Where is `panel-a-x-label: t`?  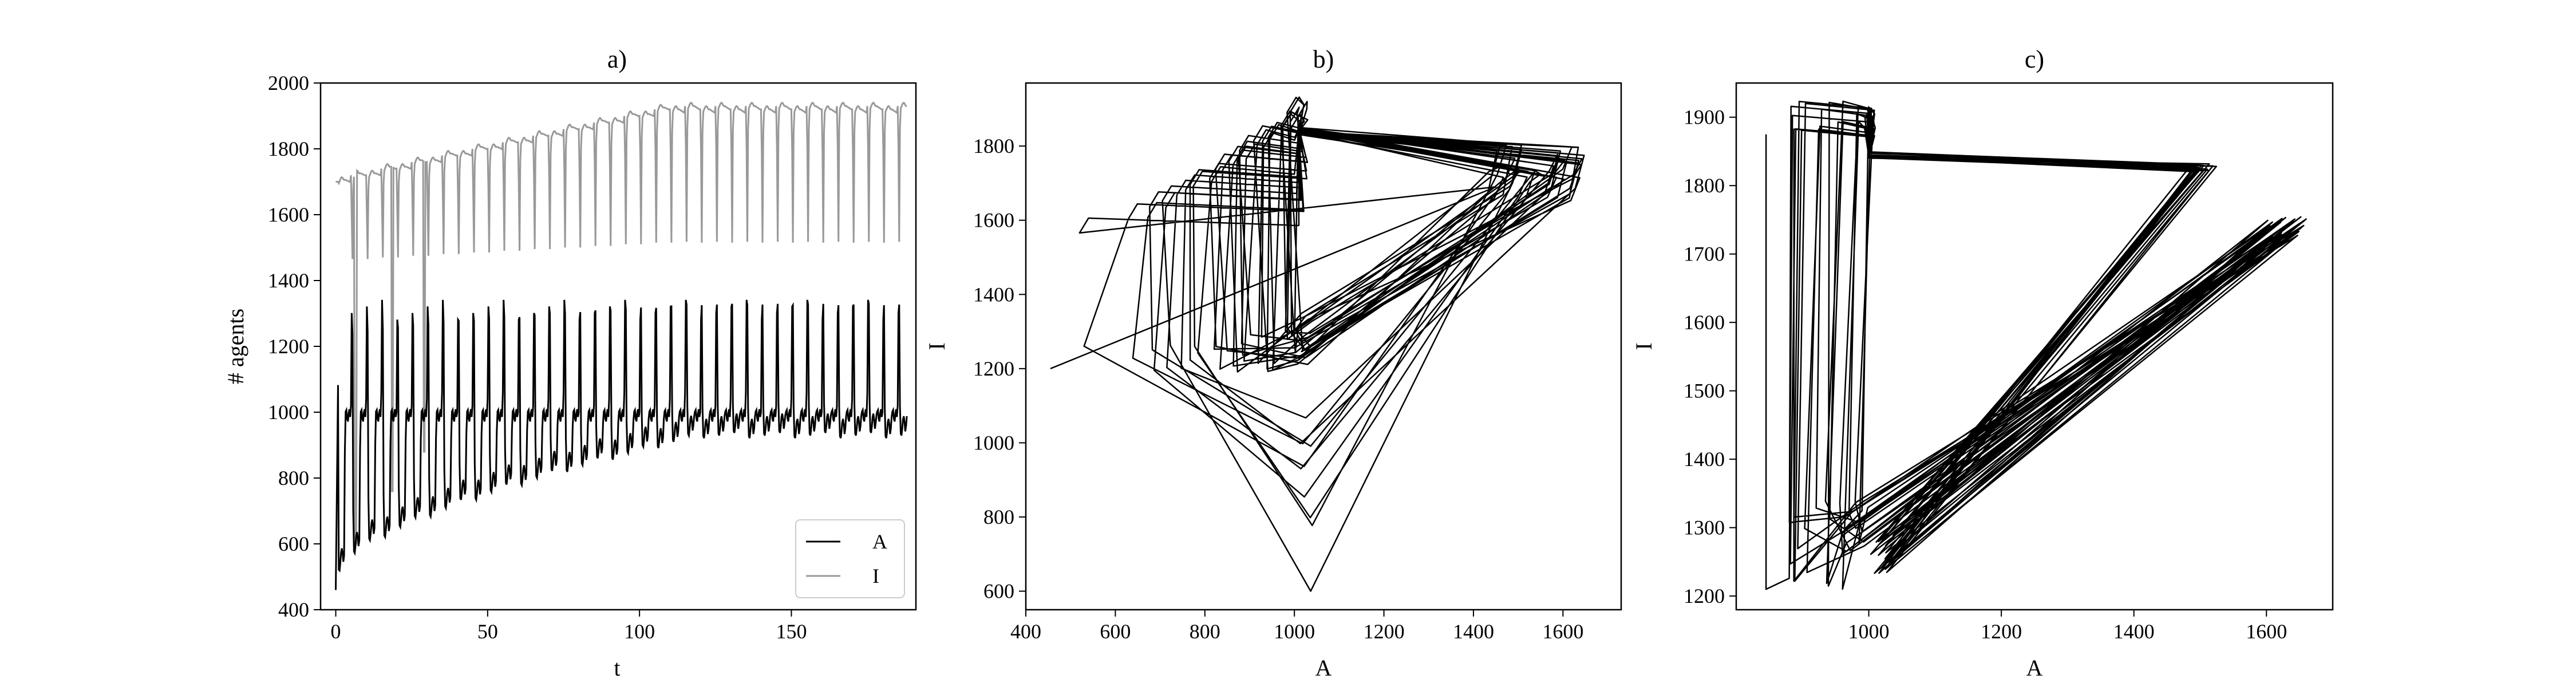 panel-a-x-label: t is located at coordinates (617, 668).